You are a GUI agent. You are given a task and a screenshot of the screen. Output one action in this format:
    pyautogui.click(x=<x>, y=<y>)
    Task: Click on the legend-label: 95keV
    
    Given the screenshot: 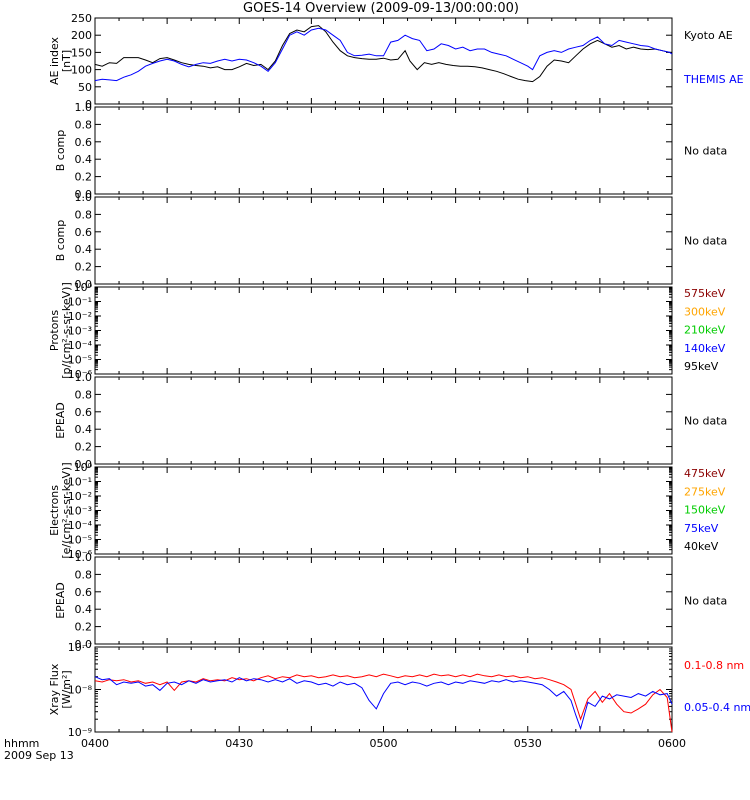 What is the action you would take?
    pyautogui.click(x=701, y=366)
    